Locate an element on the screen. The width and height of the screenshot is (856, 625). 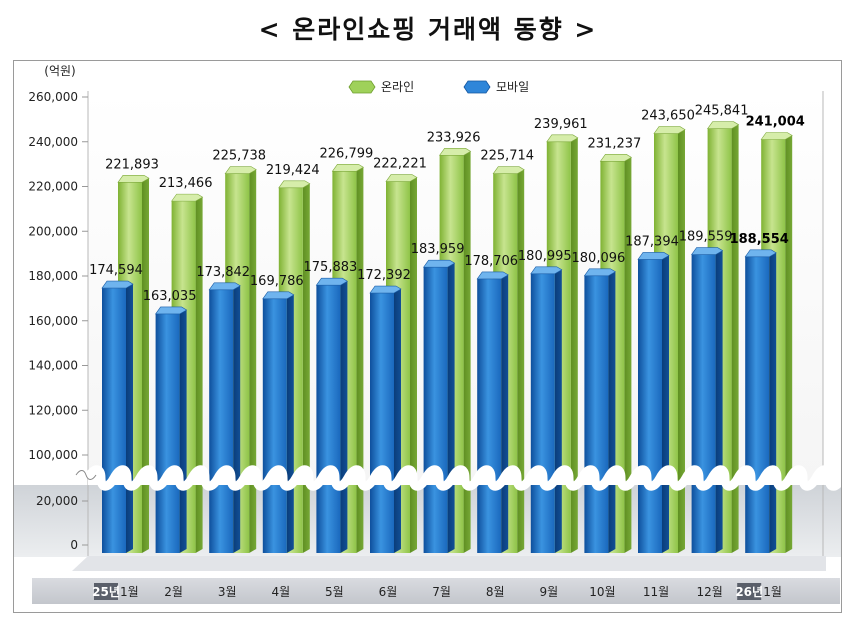
data-label-online: 233,926 is located at coordinates (454, 137).